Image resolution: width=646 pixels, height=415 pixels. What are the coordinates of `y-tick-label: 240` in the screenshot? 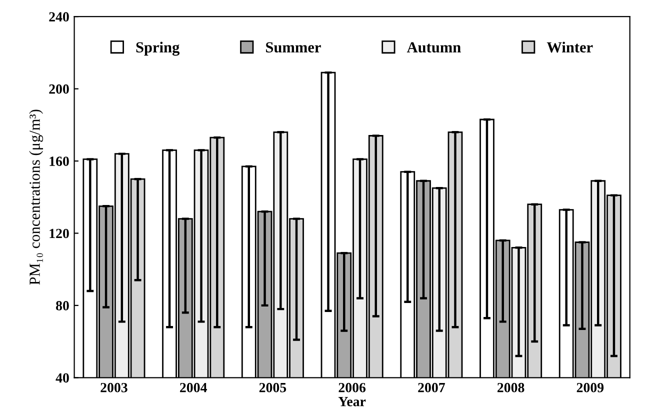 It's located at (59, 17).